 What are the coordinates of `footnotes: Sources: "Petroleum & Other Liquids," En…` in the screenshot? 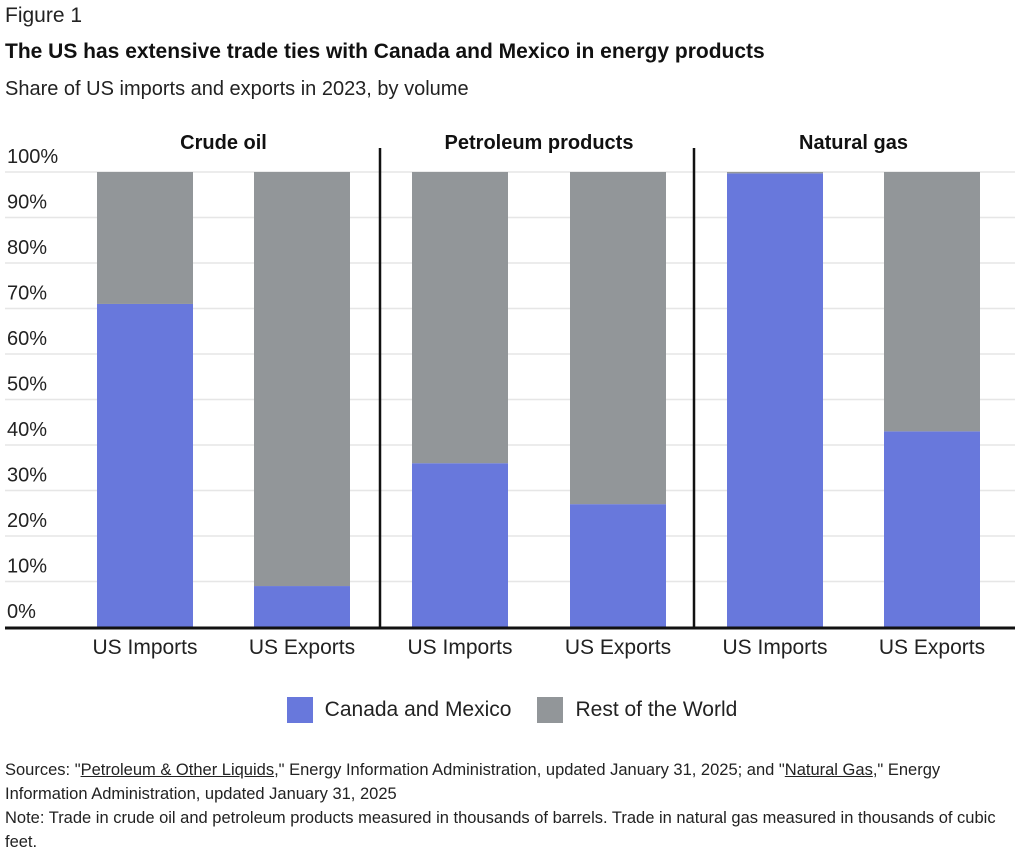 It's located at (510, 806).